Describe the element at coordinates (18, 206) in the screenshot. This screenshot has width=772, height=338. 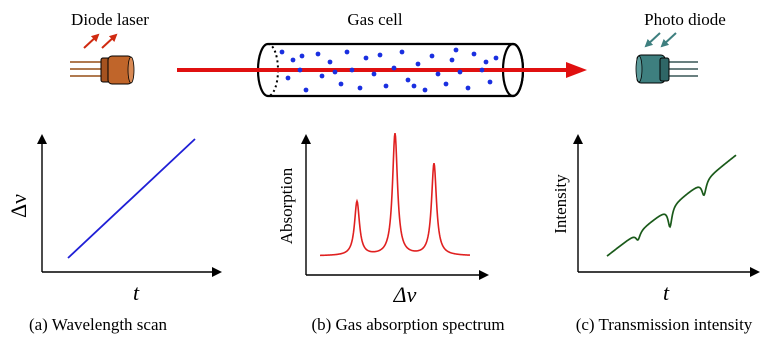
I see `y-axis-label: Δν` at that location.